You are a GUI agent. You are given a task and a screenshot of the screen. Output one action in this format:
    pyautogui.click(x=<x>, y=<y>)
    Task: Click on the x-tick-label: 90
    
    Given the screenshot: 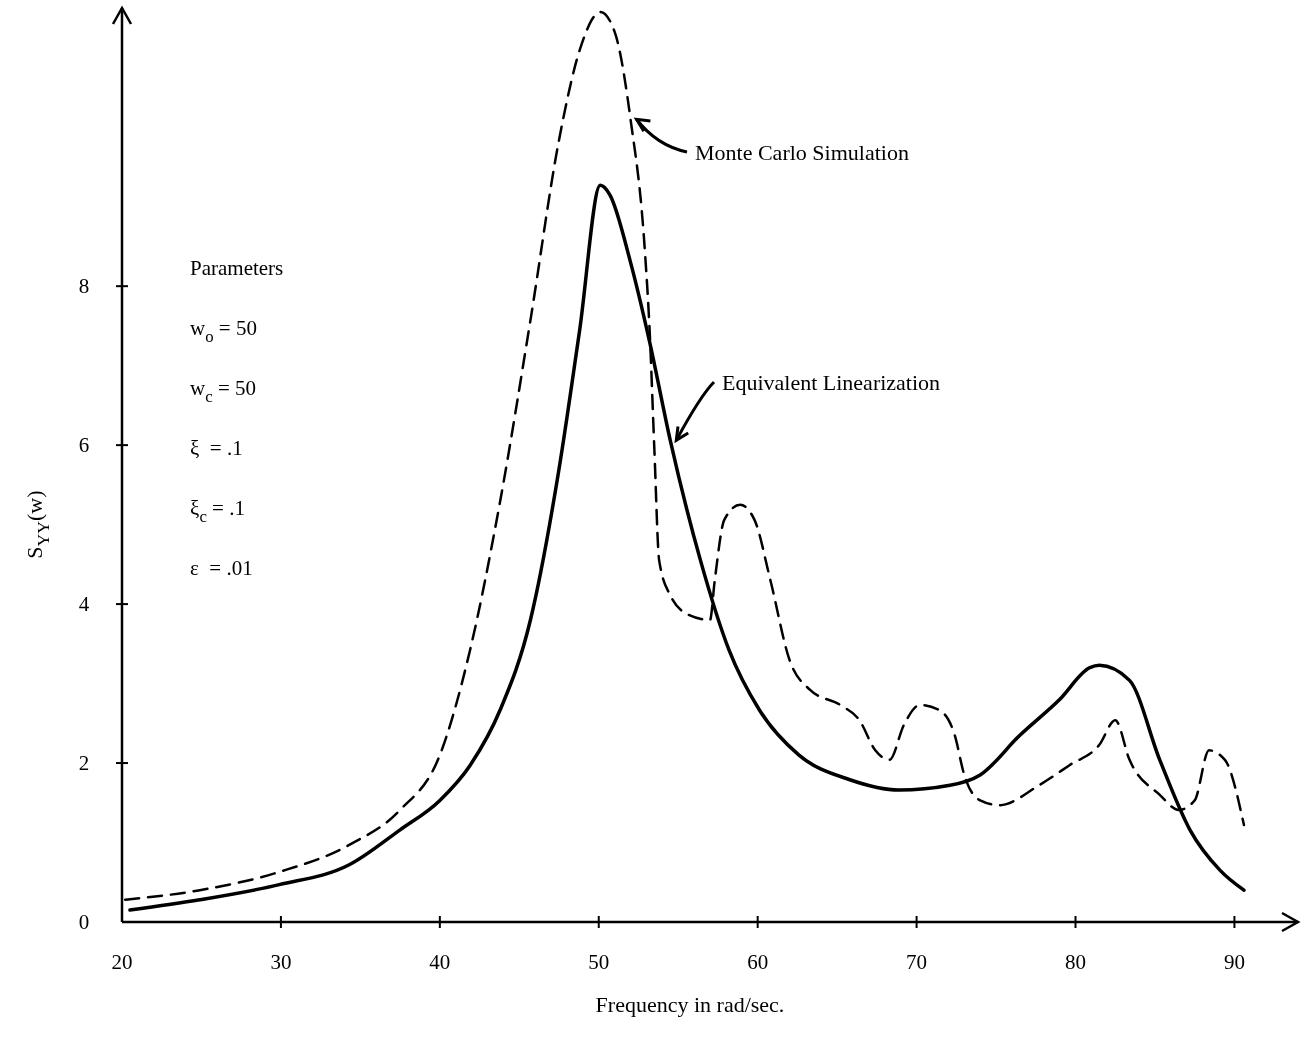 What is the action you would take?
    pyautogui.click(x=1234, y=962)
    